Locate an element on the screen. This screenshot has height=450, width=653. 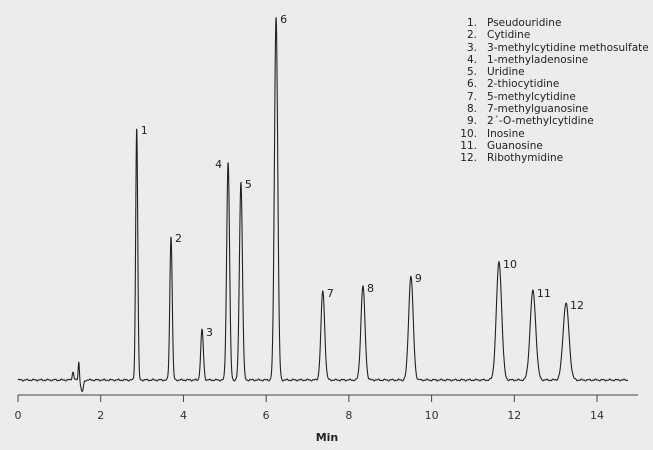
peak-label-11: 11 is located at coordinates (544, 293).